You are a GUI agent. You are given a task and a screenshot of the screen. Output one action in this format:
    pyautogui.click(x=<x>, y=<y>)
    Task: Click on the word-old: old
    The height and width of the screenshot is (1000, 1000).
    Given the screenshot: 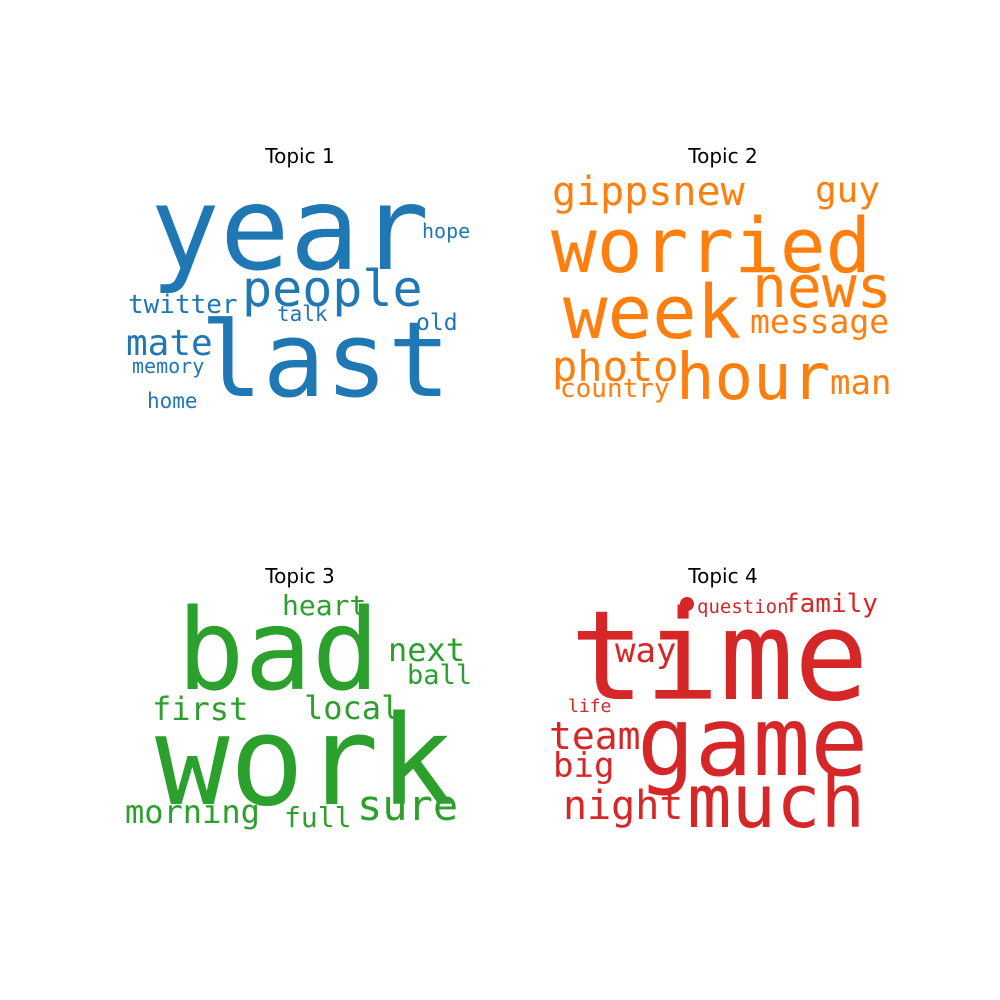 What is the action you would take?
    pyautogui.click(x=437, y=323)
    